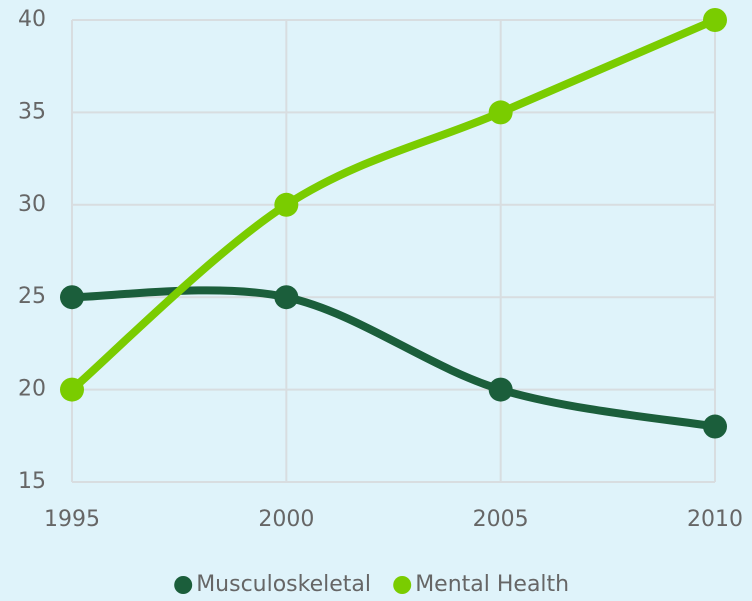 Image resolution: width=752 pixels, height=601 pixels. Describe the element at coordinates (32, 19) in the screenshot. I see `y-tick-label: 40` at that location.